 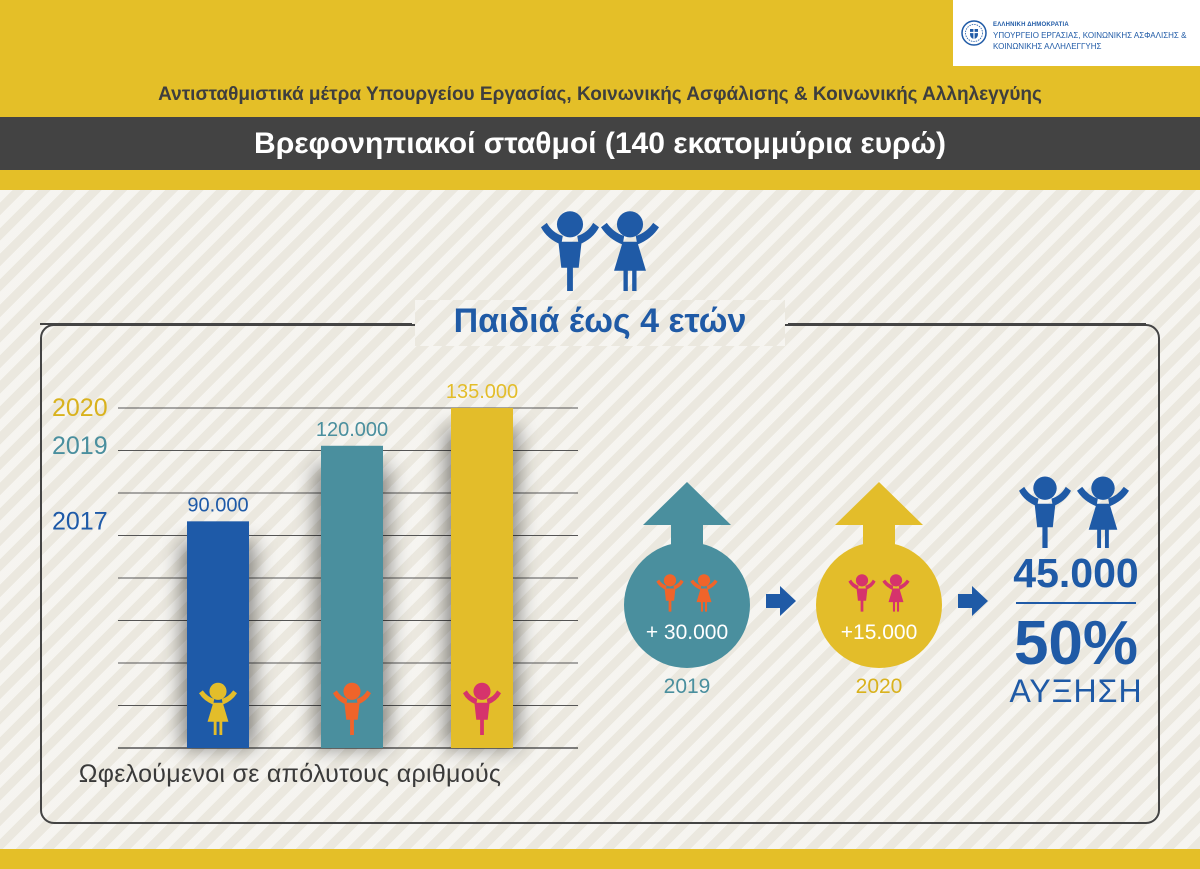 What do you see at coordinates (217, 505) in the screenshot?
I see `value-label-2017: 90.000` at bounding box center [217, 505].